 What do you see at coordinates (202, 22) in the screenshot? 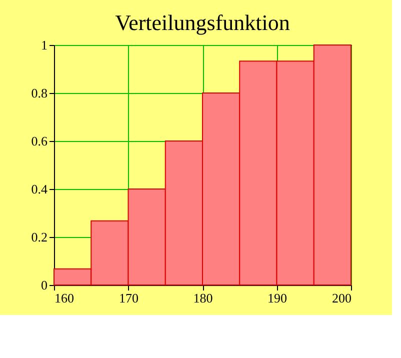
I see `chart-title: Verteilungsfunktion` at bounding box center [202, 22].